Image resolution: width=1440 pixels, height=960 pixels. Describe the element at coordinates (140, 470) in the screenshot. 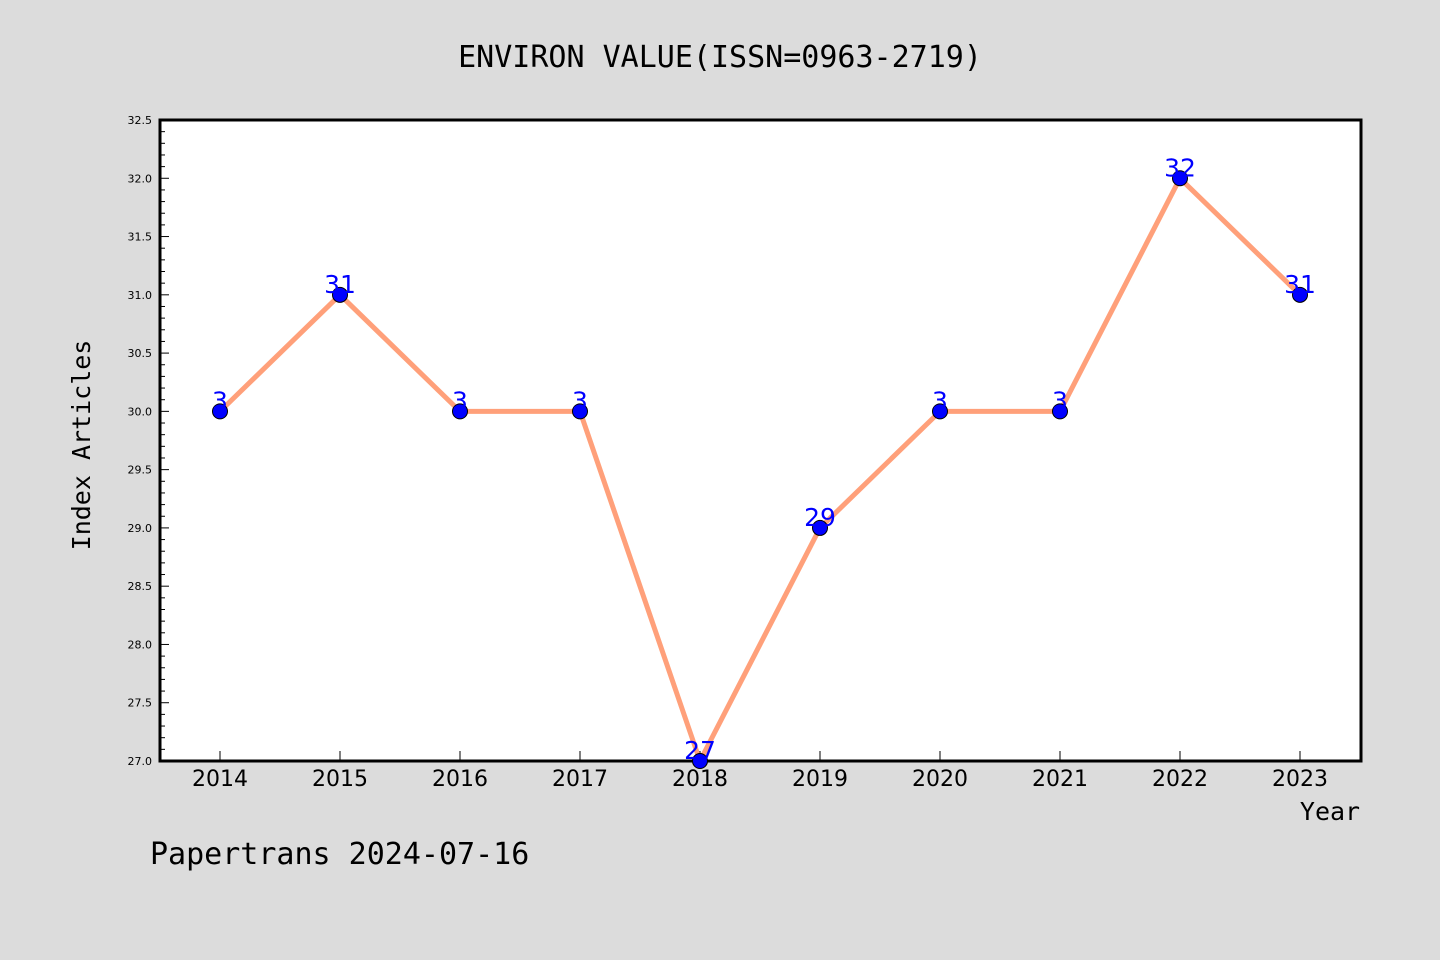

I see `y-tick-label: 29.5` at that location.